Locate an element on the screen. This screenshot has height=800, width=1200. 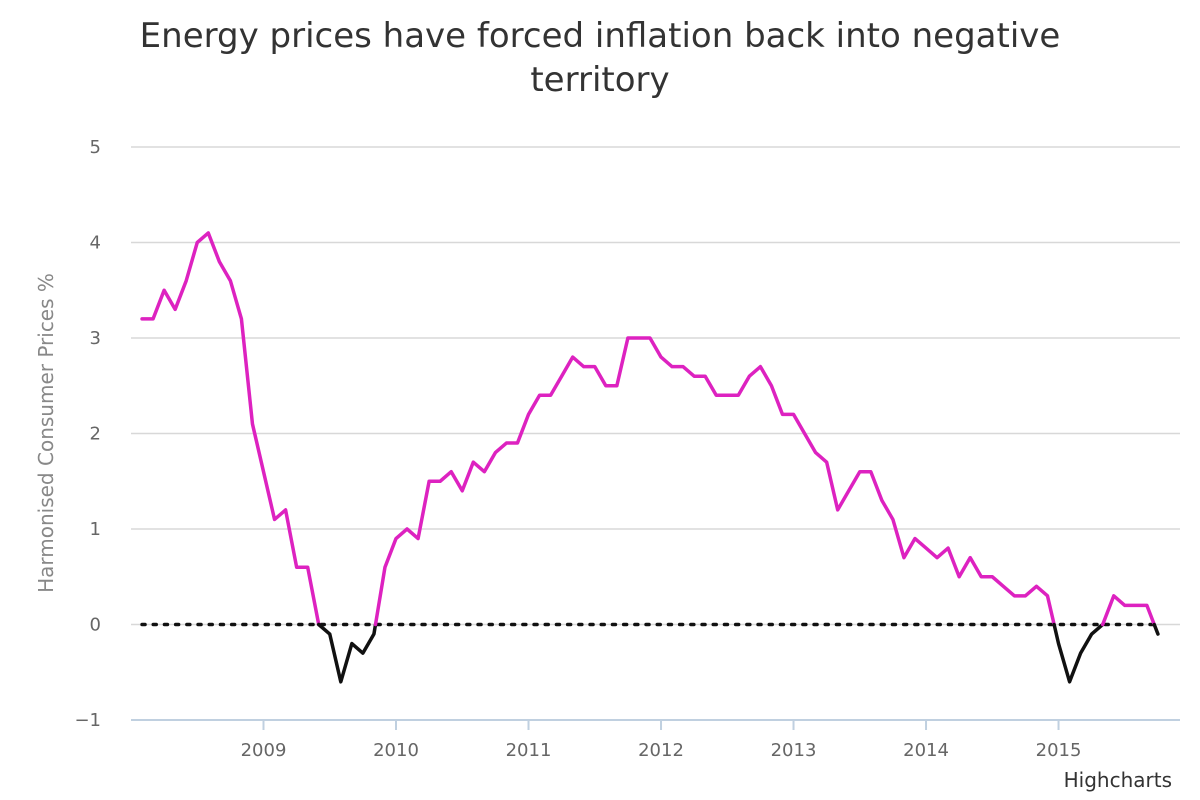
y-tick-label: 3 is located at coordinates (95, 338).